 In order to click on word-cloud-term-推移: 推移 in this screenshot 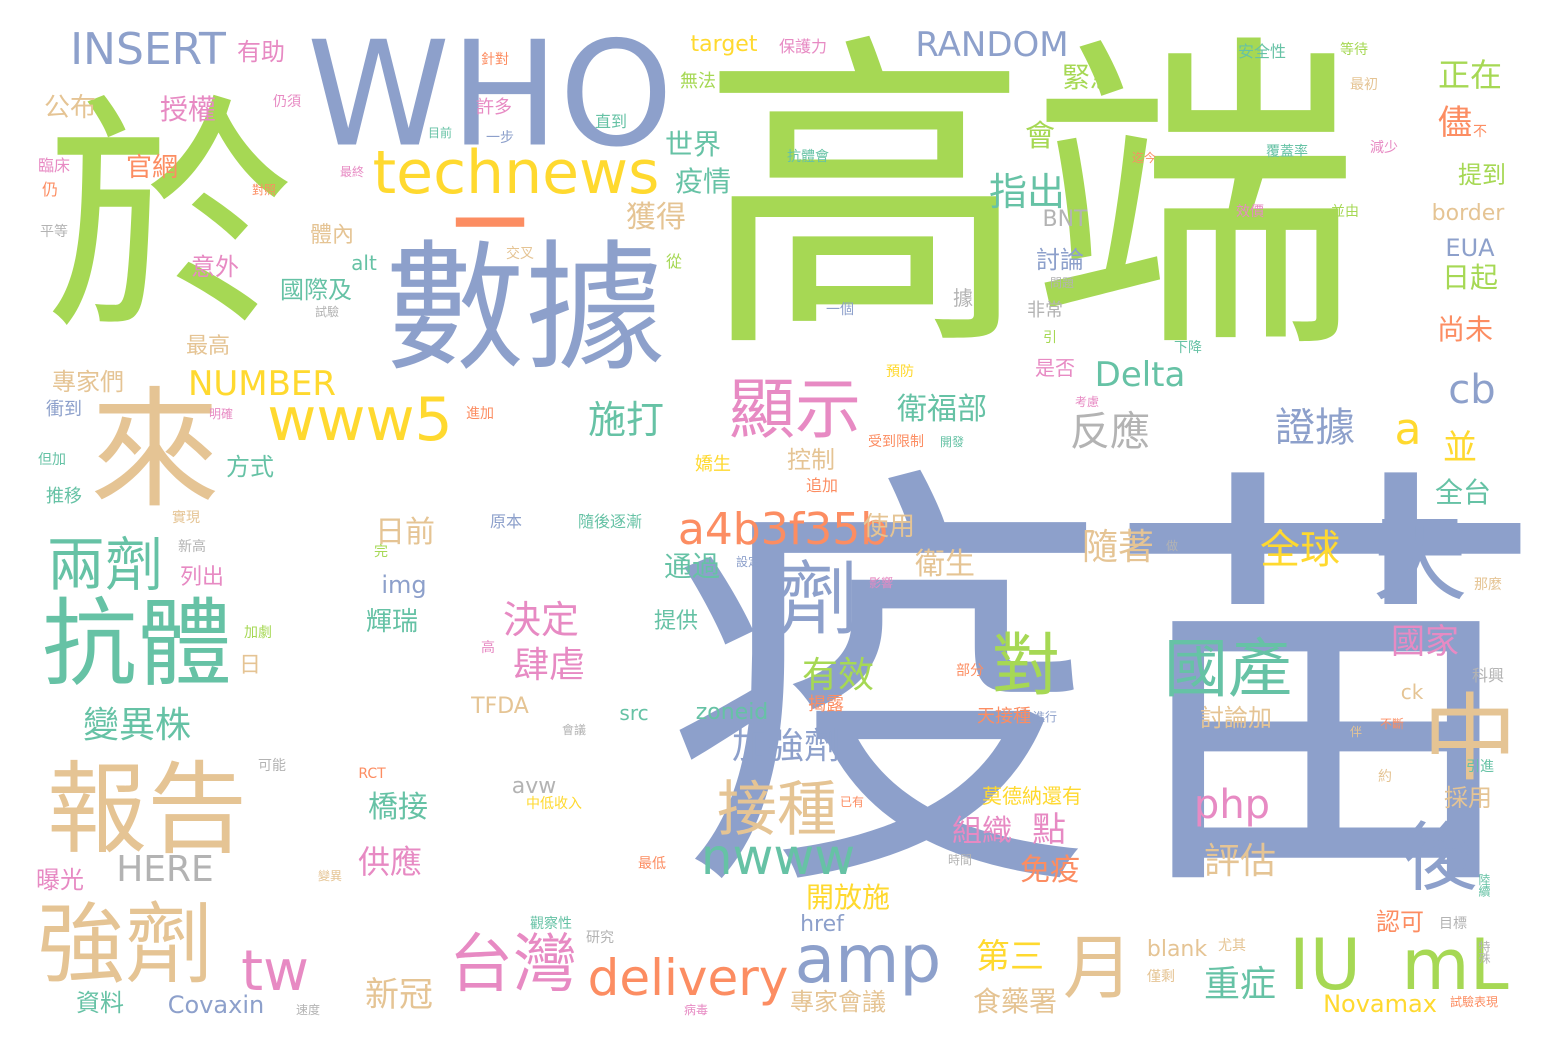, I will do `click(64, 496)`.